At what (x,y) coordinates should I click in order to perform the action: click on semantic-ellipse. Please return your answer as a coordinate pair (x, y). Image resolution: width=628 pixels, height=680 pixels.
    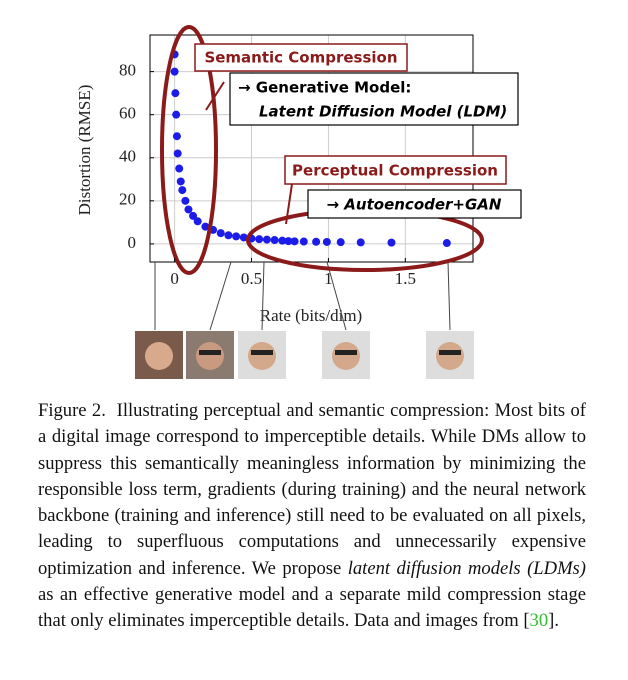
    Looking at the image, I should click on (189, 150).